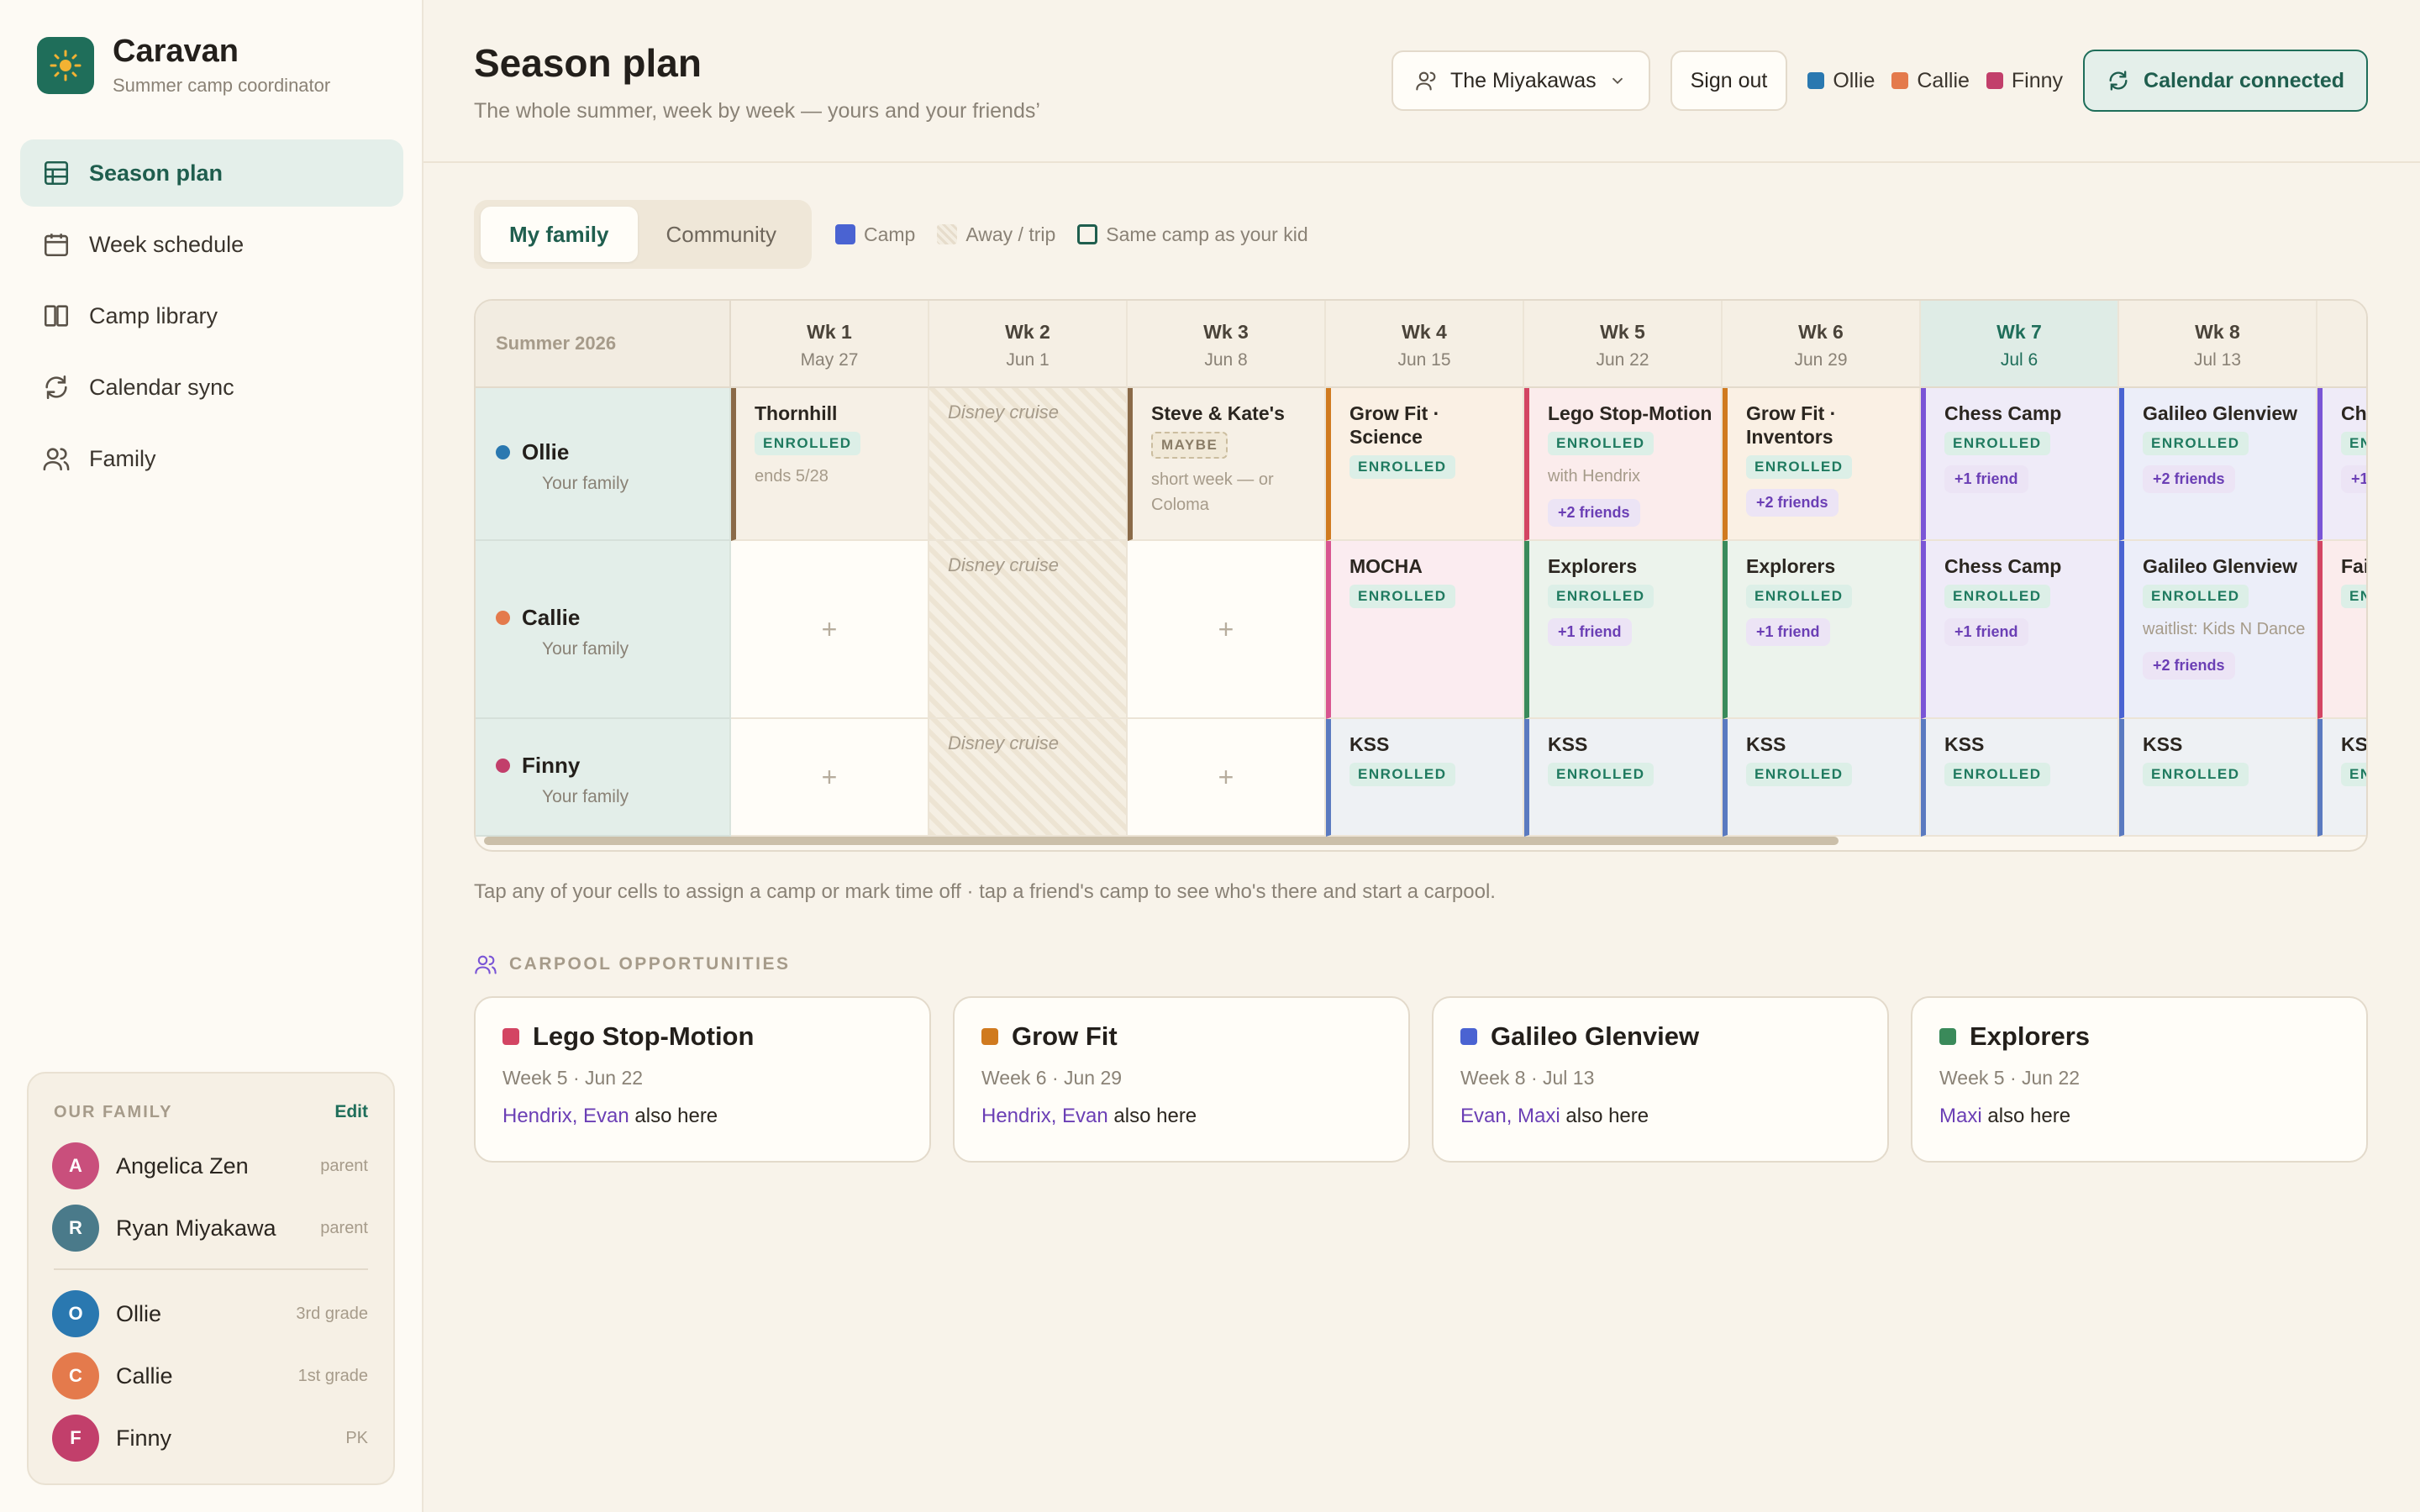 Image resolution: width=2420 pixels, height=1512 pixels. Describe the element at coordinates (1622, 360) in the screenshot. I see `week-date: Jun 22` at that location.